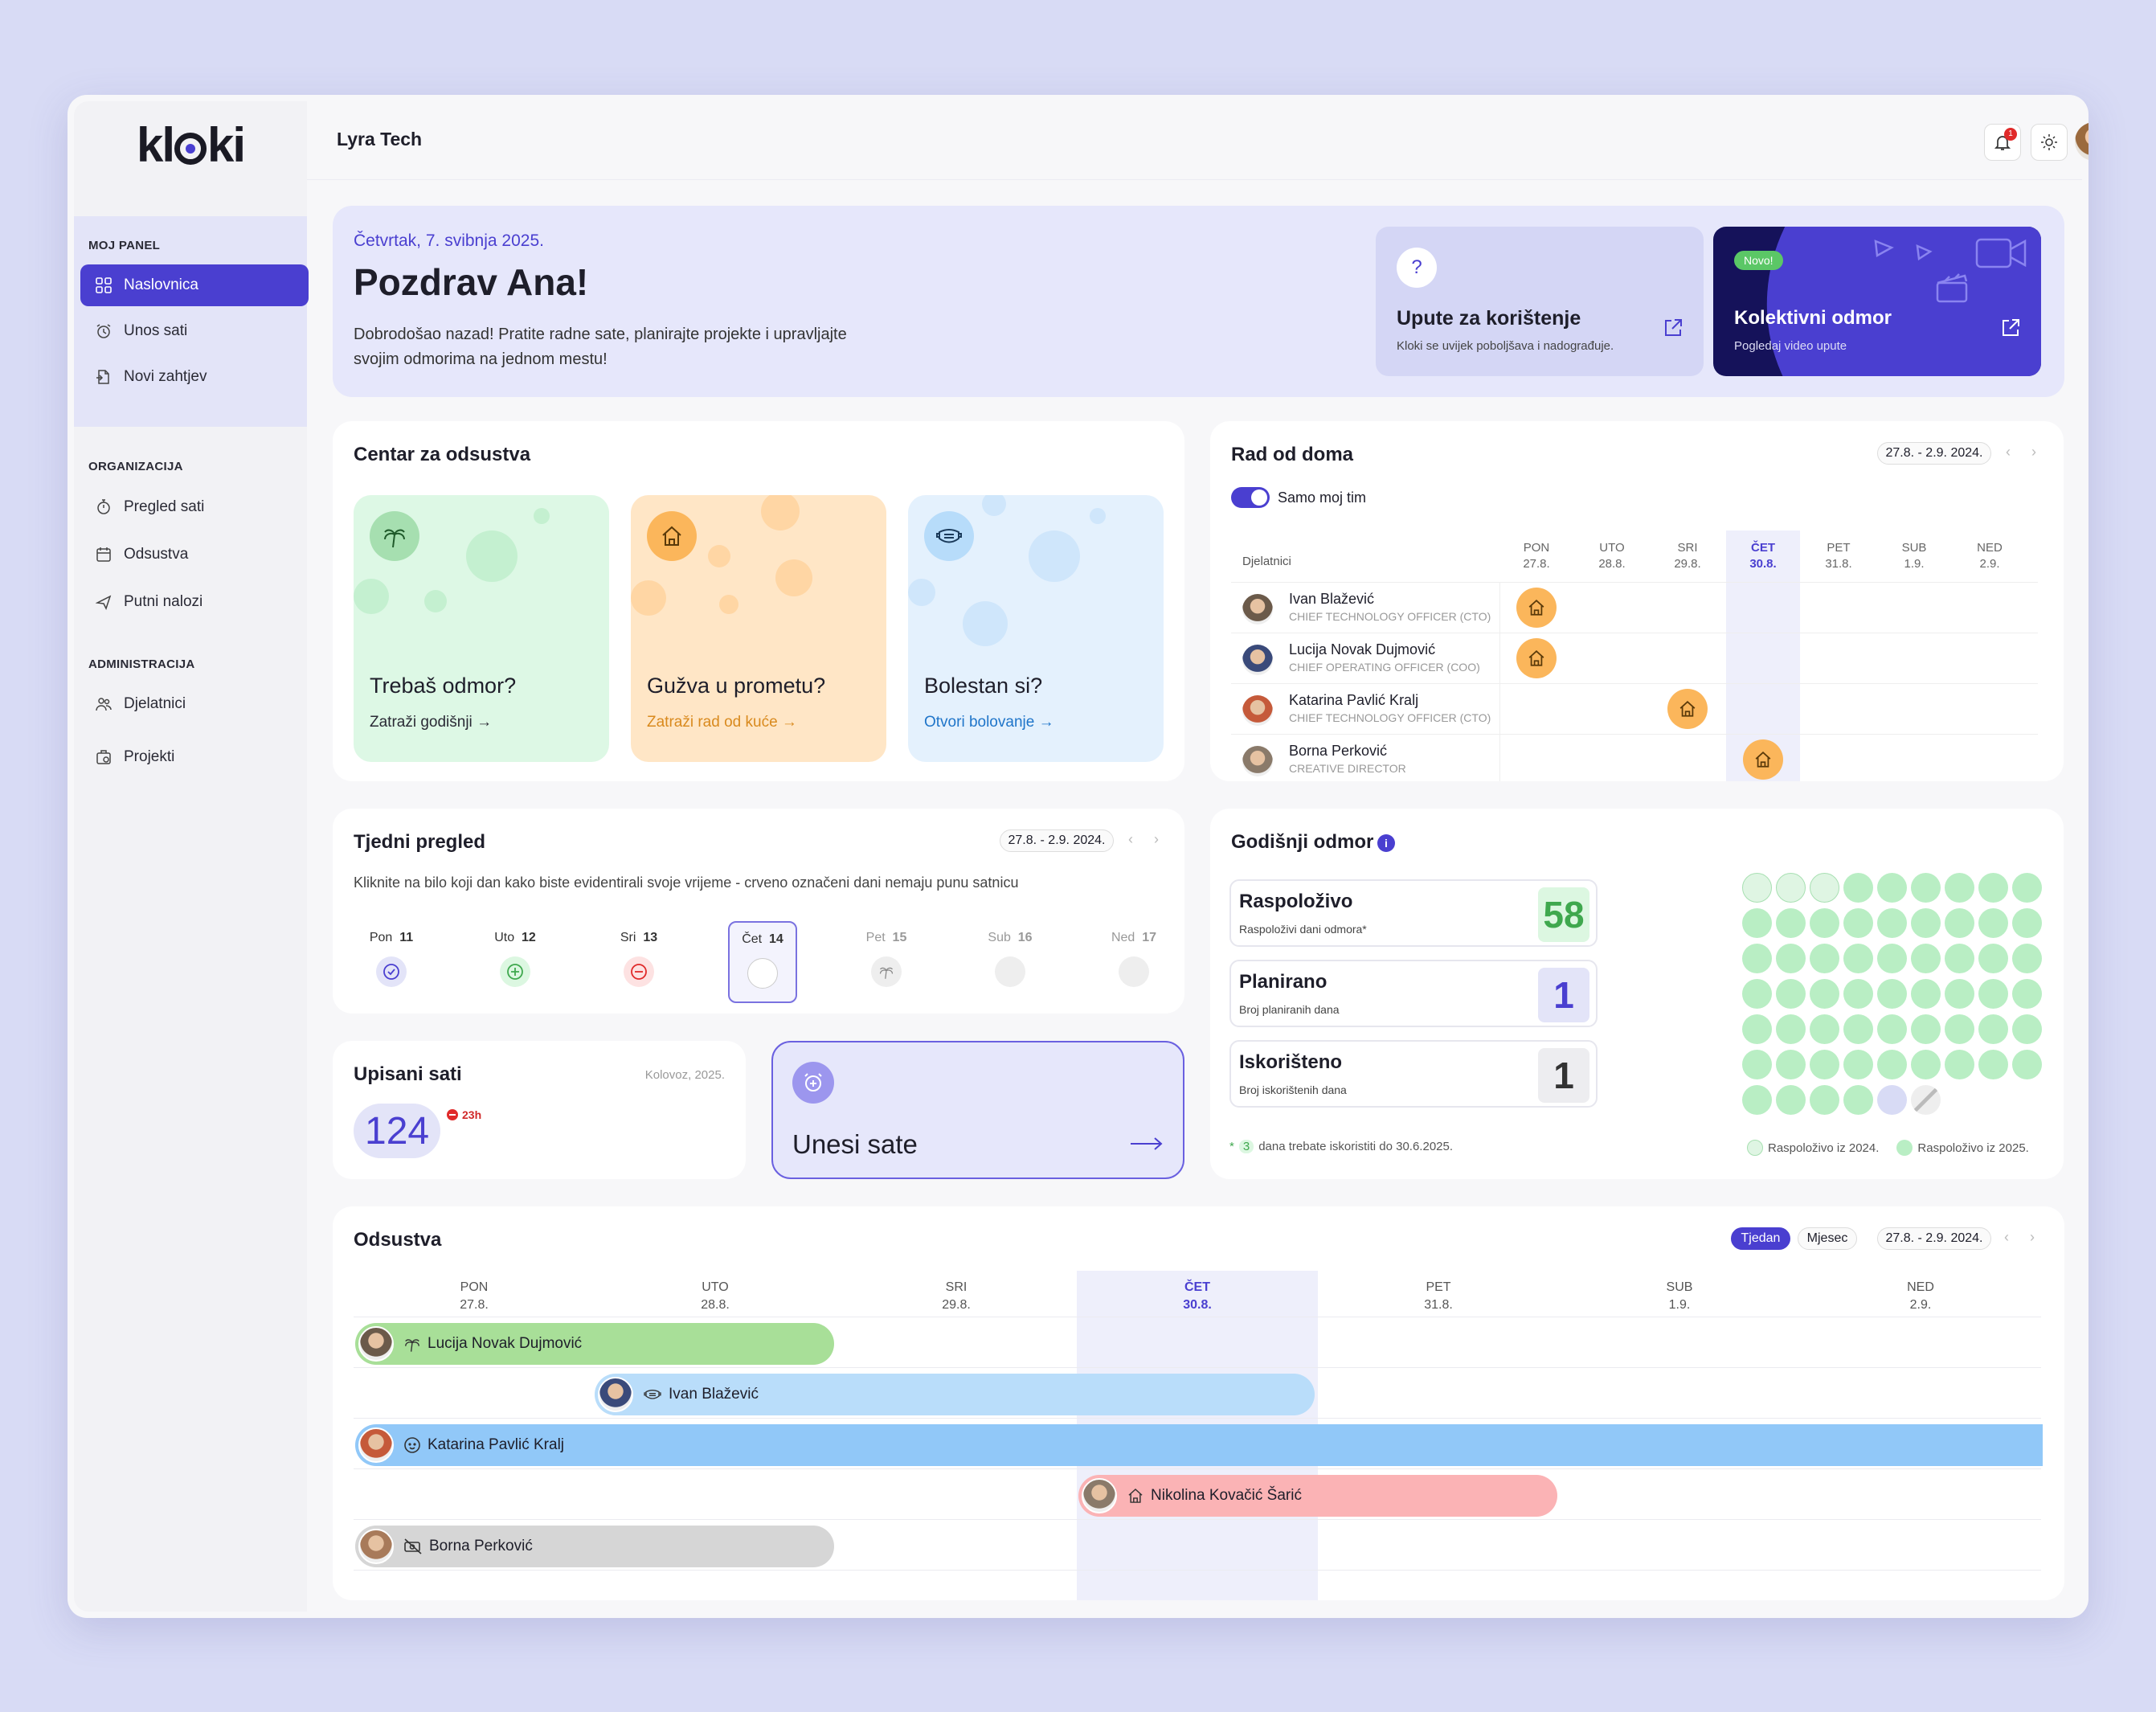 The image size is (2156, 1712). Describe the element at coordinates (1760, 1238) in the screenshot. I see `view-week-button: Tjedan` at that location.